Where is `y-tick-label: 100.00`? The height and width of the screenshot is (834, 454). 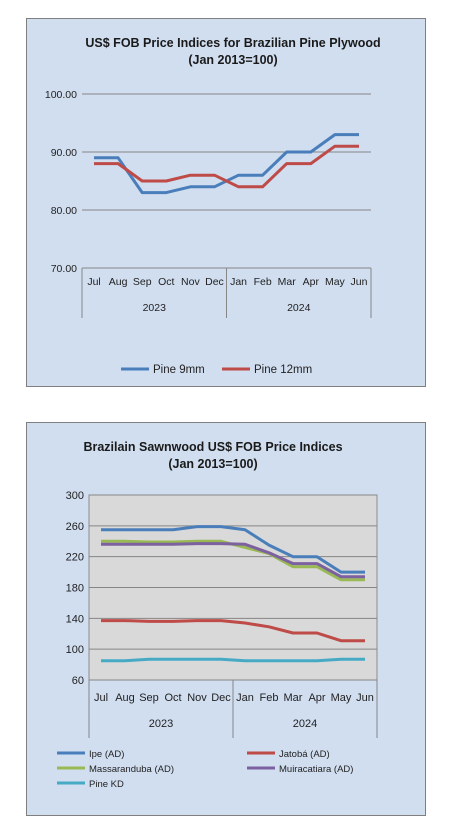 y-tick-label: 100.00 is located at coordinates (61, 95).